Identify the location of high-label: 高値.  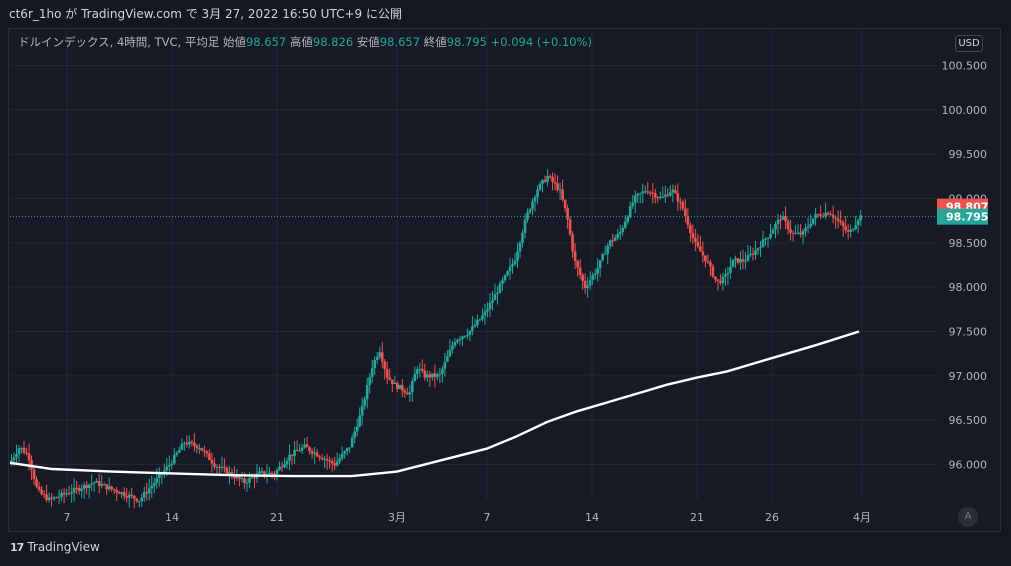
(301, 42).